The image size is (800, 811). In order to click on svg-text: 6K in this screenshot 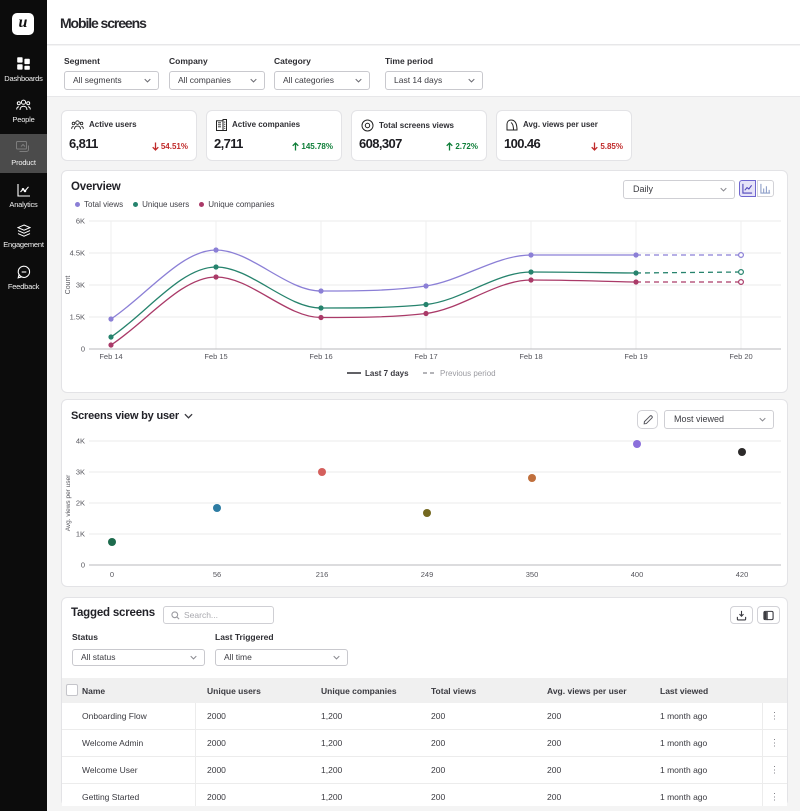, I will do `click(80, 221)`.